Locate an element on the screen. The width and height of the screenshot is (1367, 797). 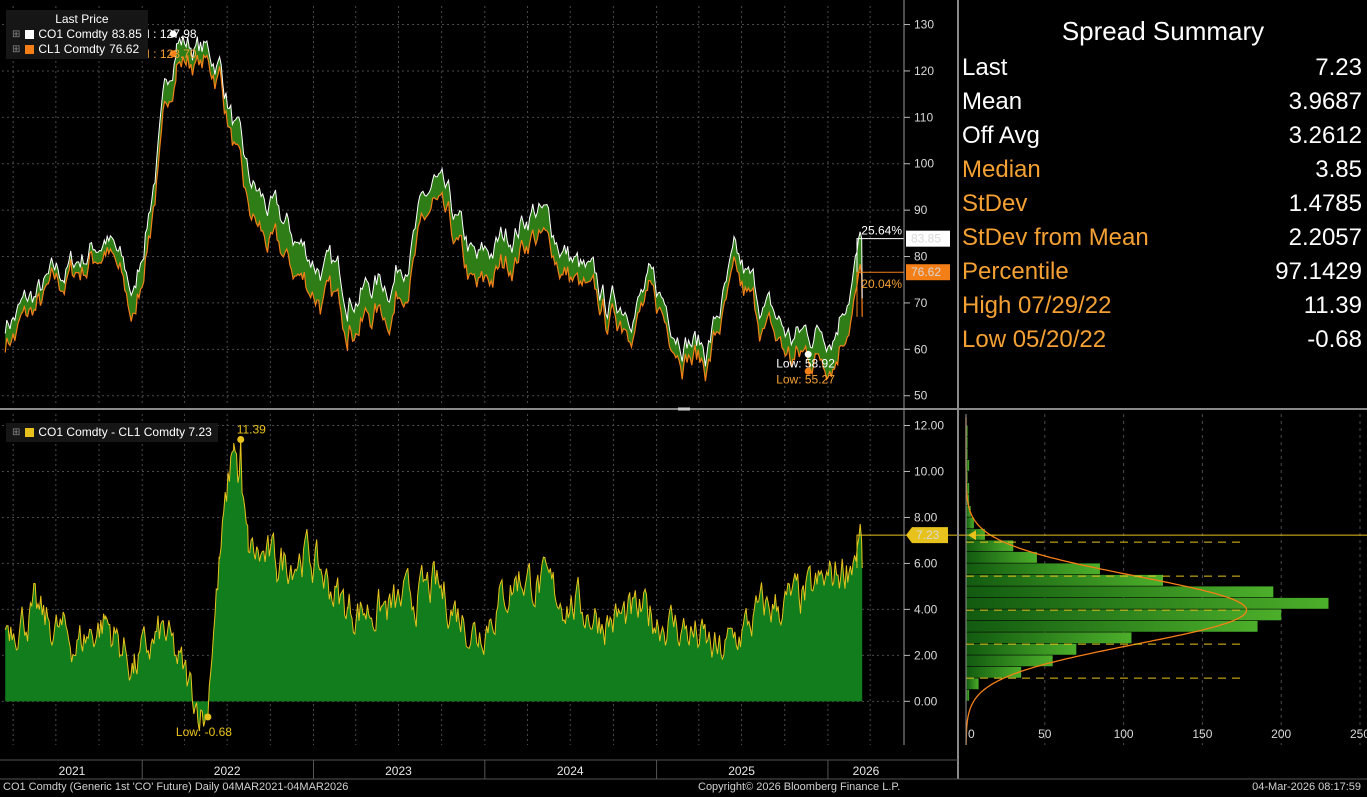
last-tag-cl1-text: 76.62 is located at coordinates (926, 272).